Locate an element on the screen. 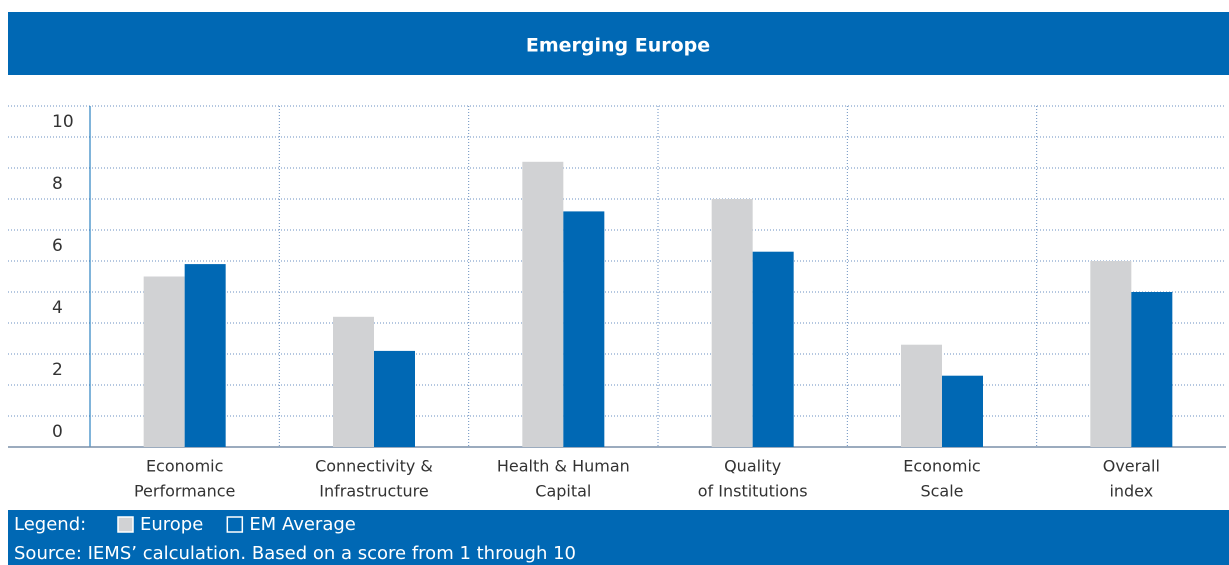  x-tick-label: Scale is located at coordinates (941, 491).